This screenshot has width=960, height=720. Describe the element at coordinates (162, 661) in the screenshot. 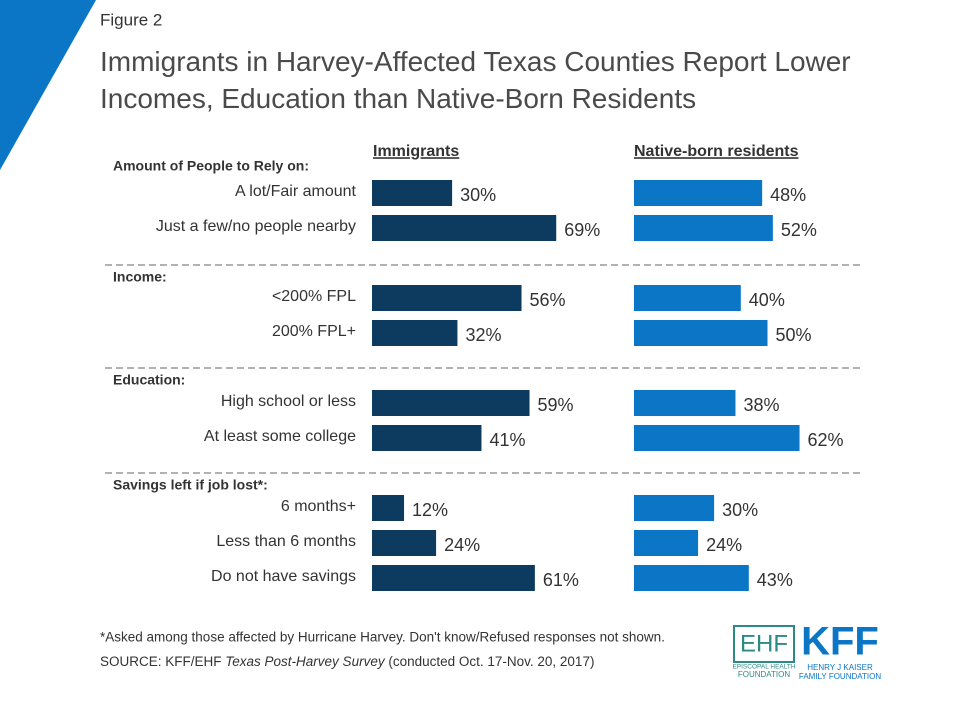

I see `source-prefix: SOURCE: KFF/EHF` at that location.